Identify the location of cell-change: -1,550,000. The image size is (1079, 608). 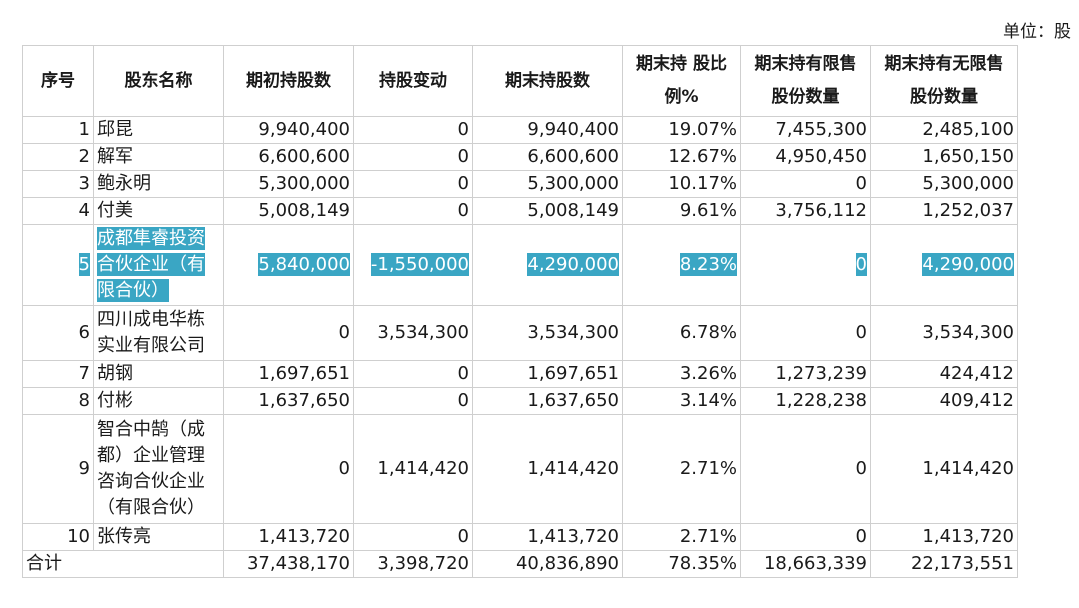
(413, 265).